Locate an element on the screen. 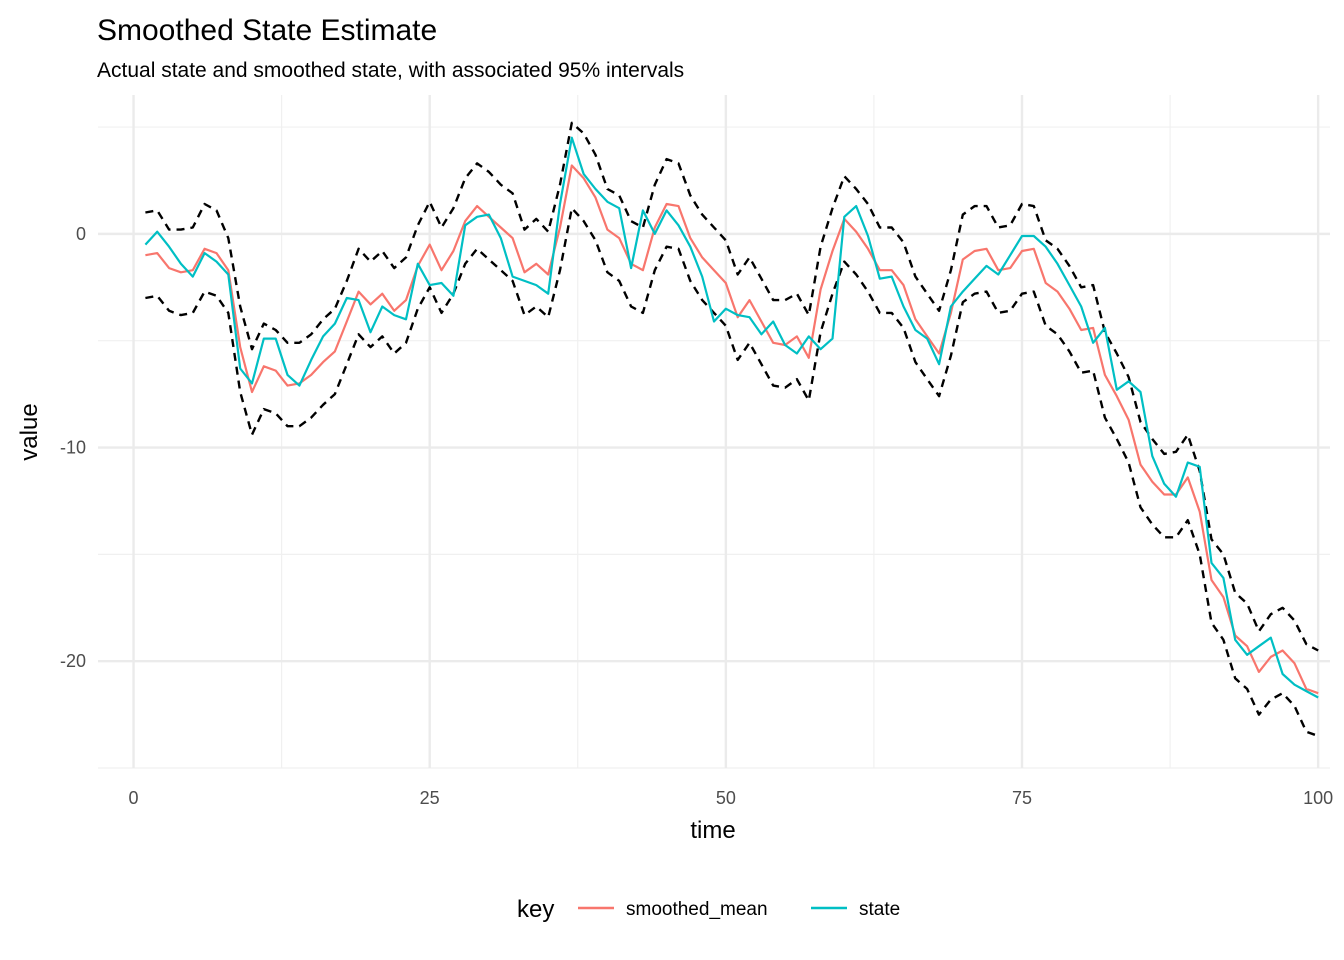 The height and width of the screenshot is (960, 1344). x-tick-label: 50 is located at coordinates (726, 798).